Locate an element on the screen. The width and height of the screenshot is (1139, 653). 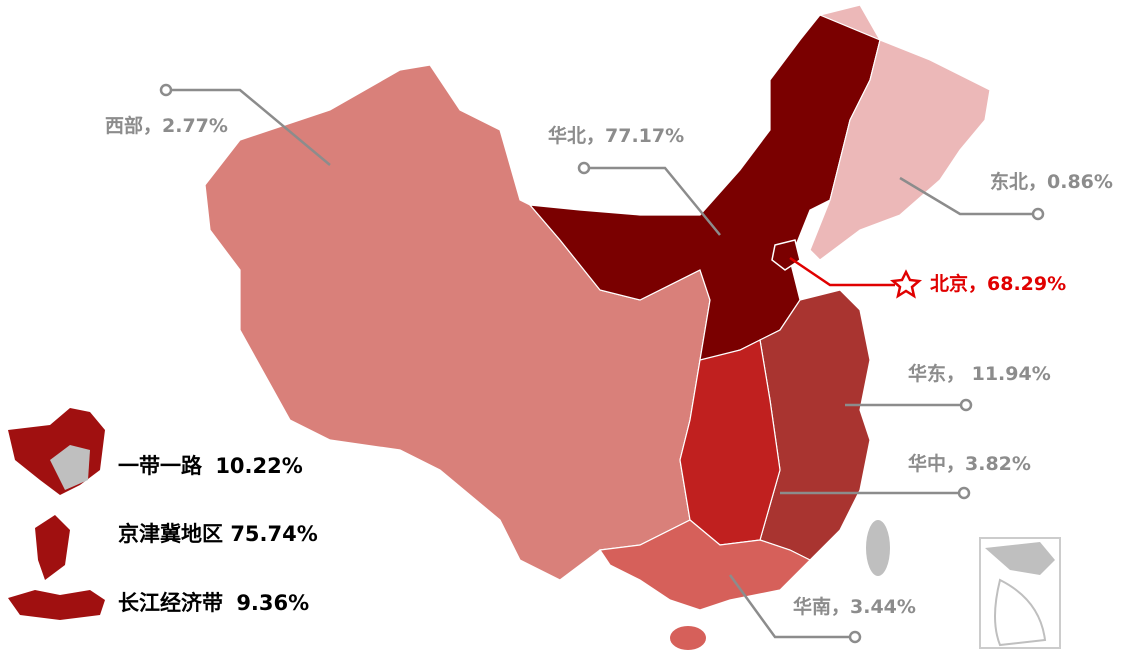
callout-label: 华中，3.82% is located at coordinates (969, 463).